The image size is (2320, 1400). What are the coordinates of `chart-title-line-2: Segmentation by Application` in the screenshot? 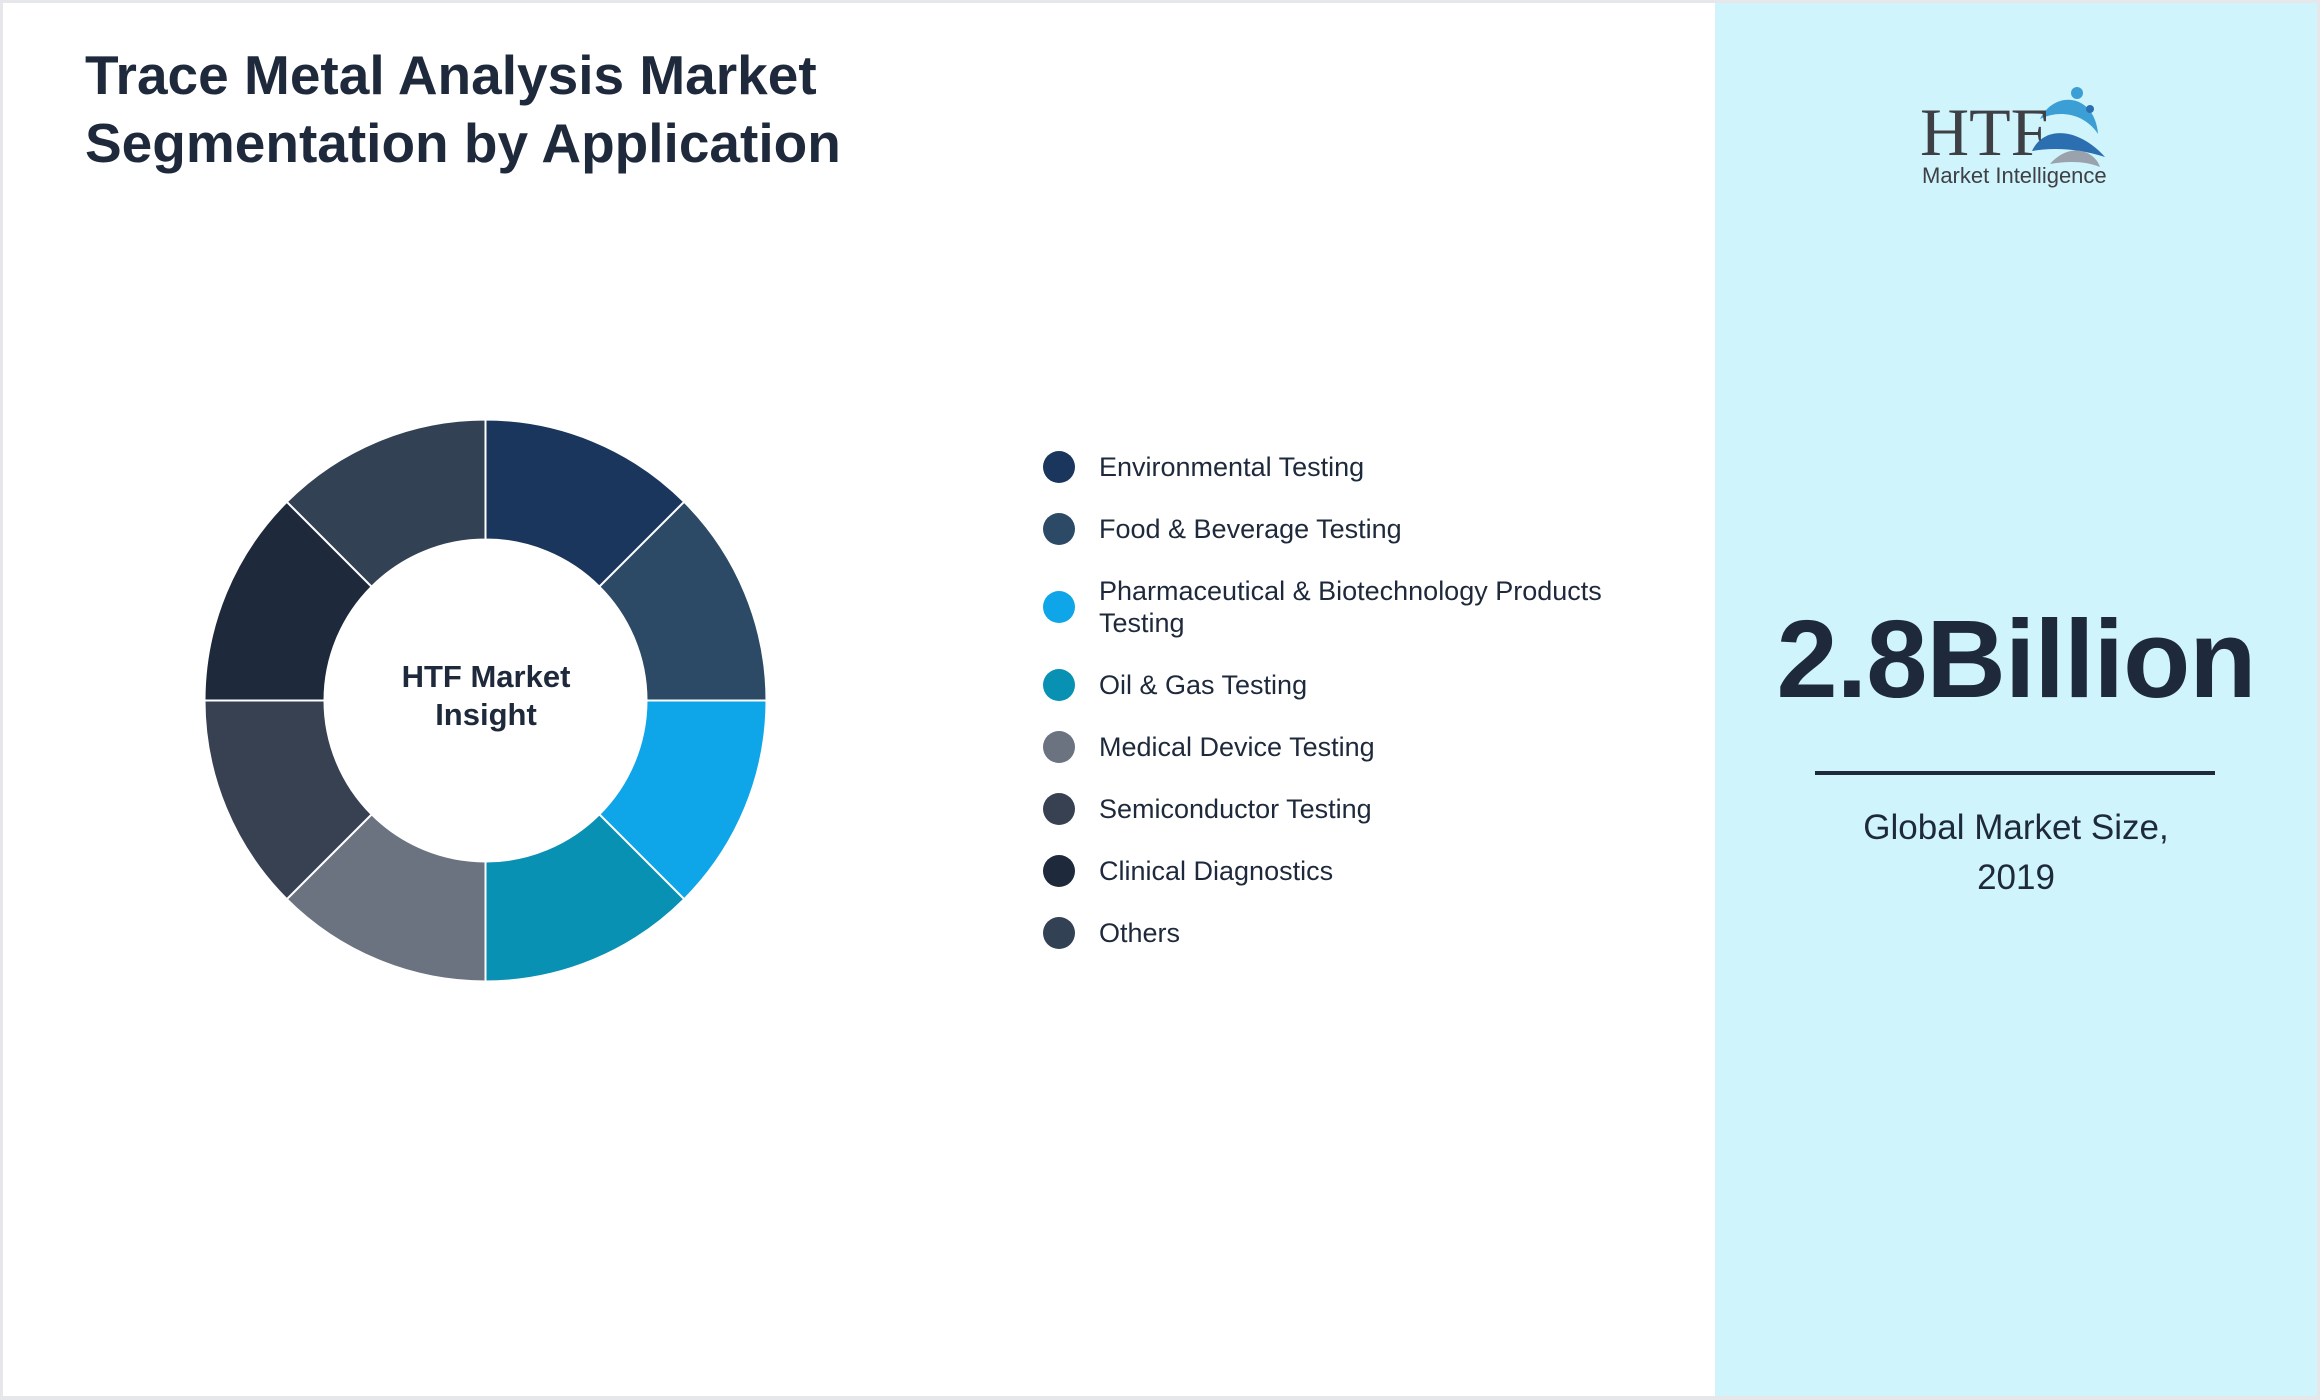 It's located at (463, 143).